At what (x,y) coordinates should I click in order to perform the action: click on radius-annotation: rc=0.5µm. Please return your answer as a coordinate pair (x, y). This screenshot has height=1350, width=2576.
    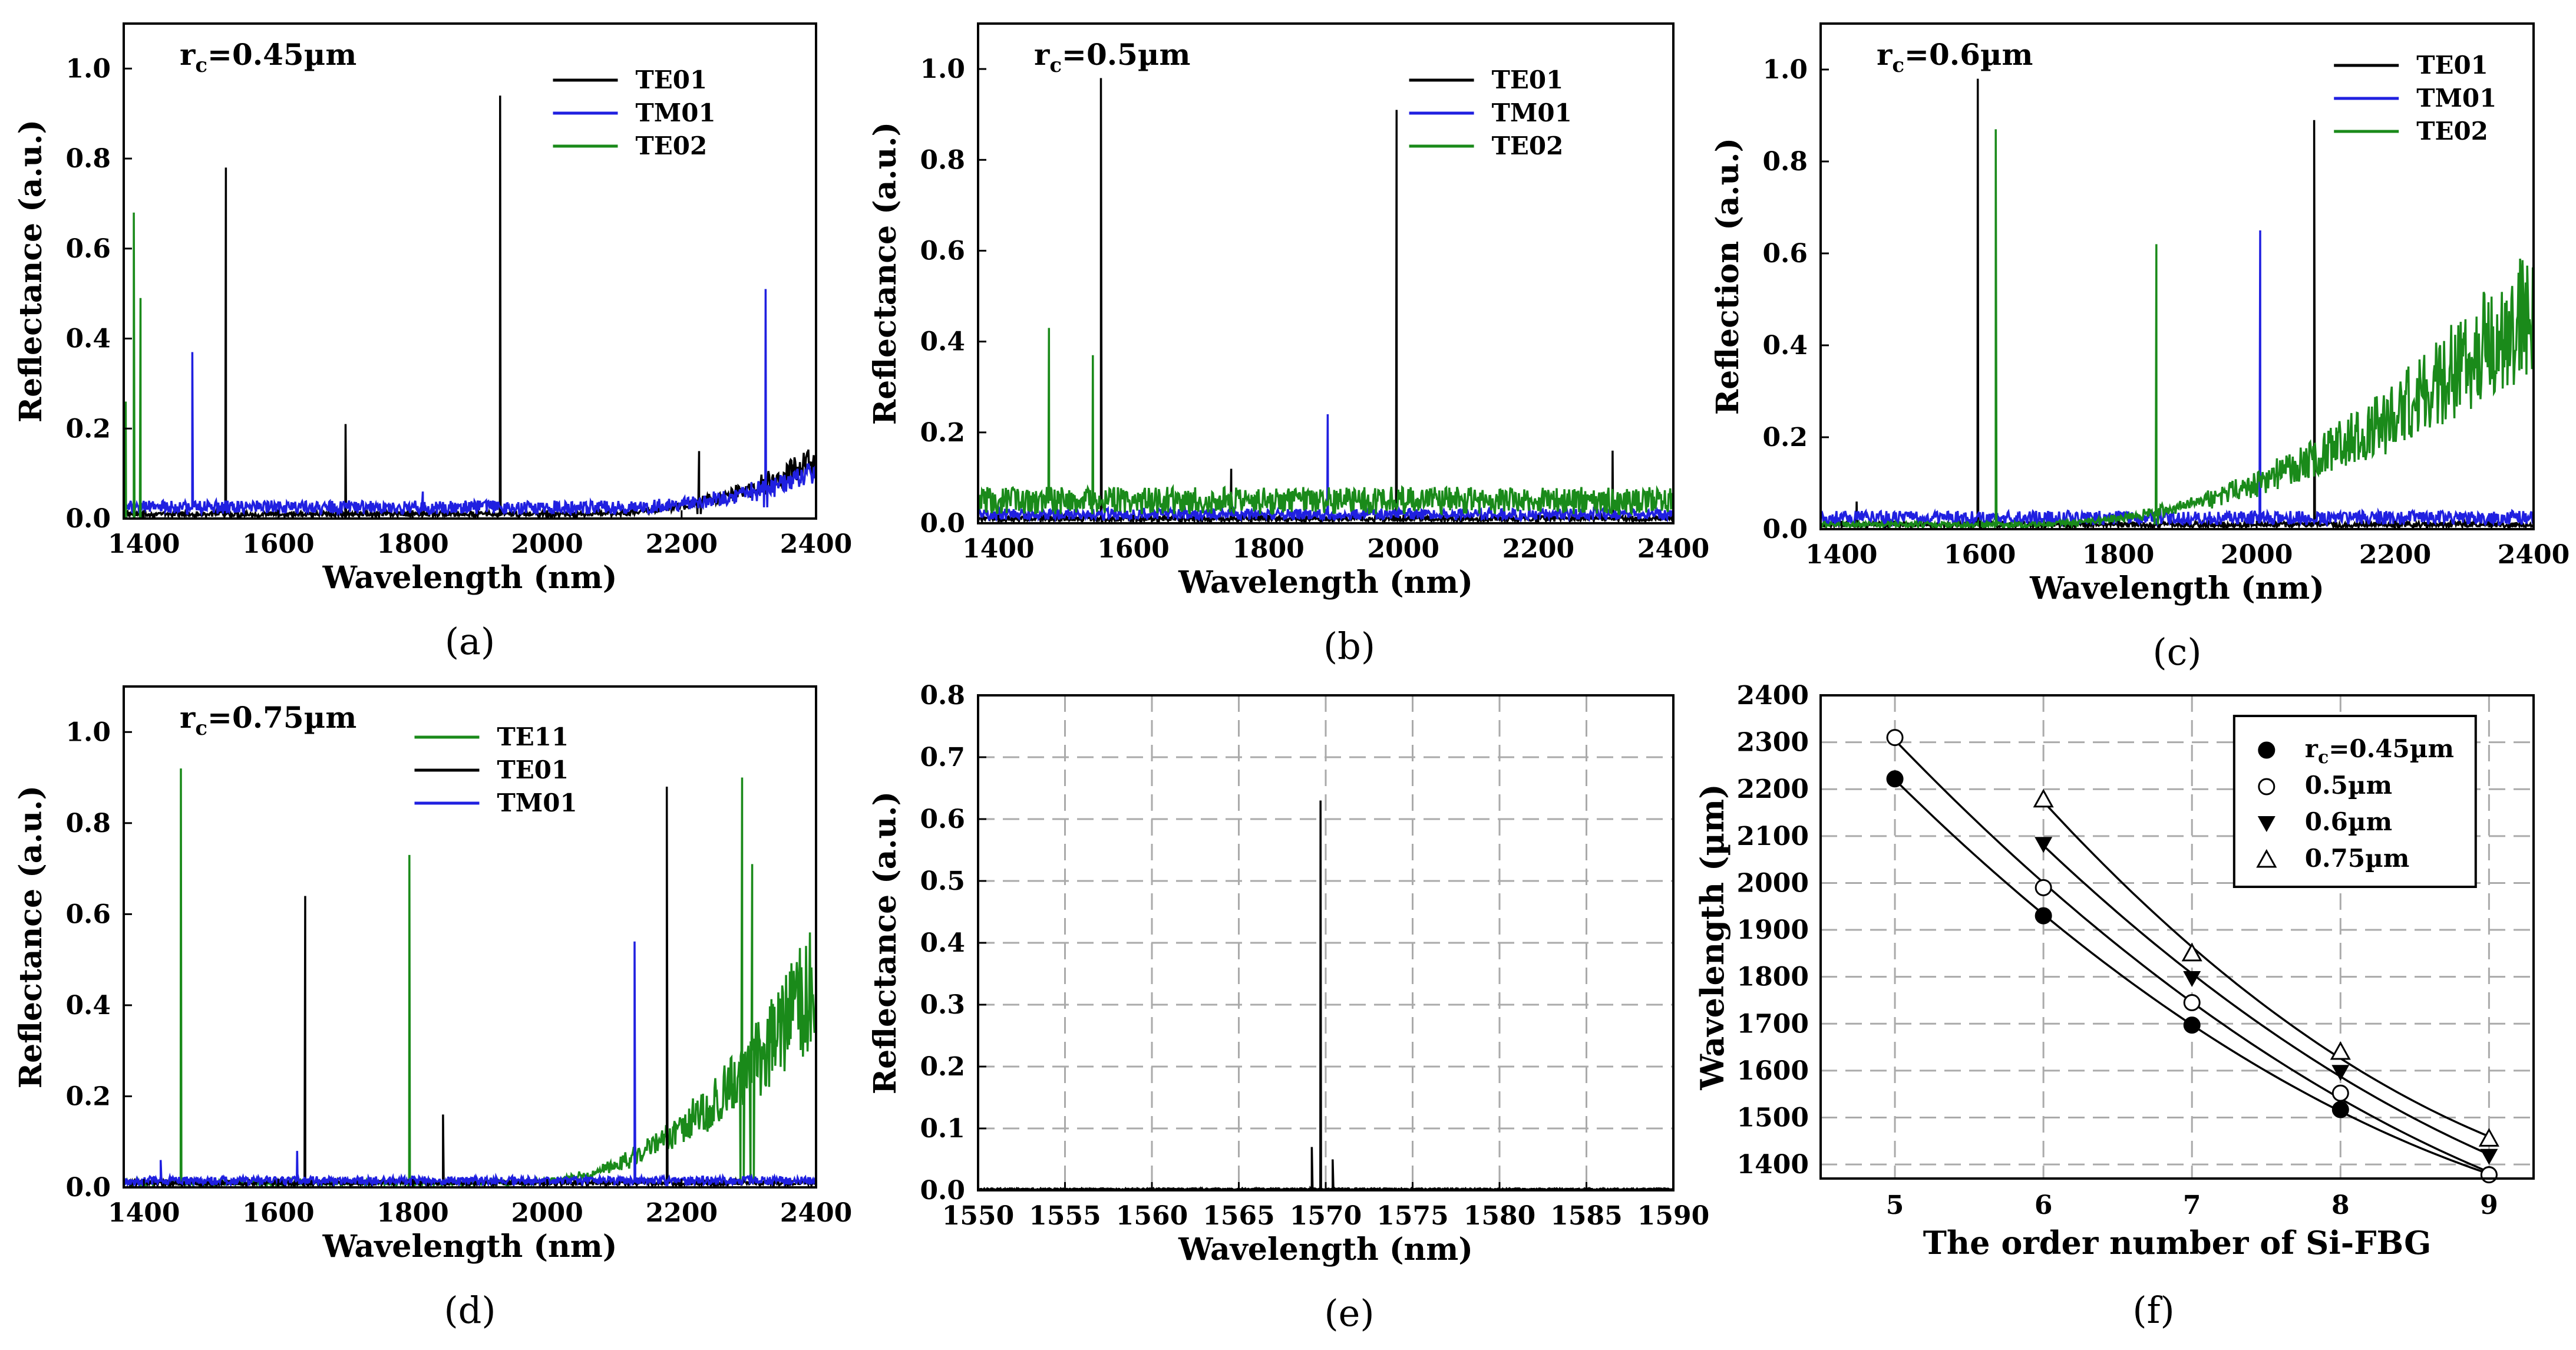
    Looking at the image, I should click on (1112, 57).